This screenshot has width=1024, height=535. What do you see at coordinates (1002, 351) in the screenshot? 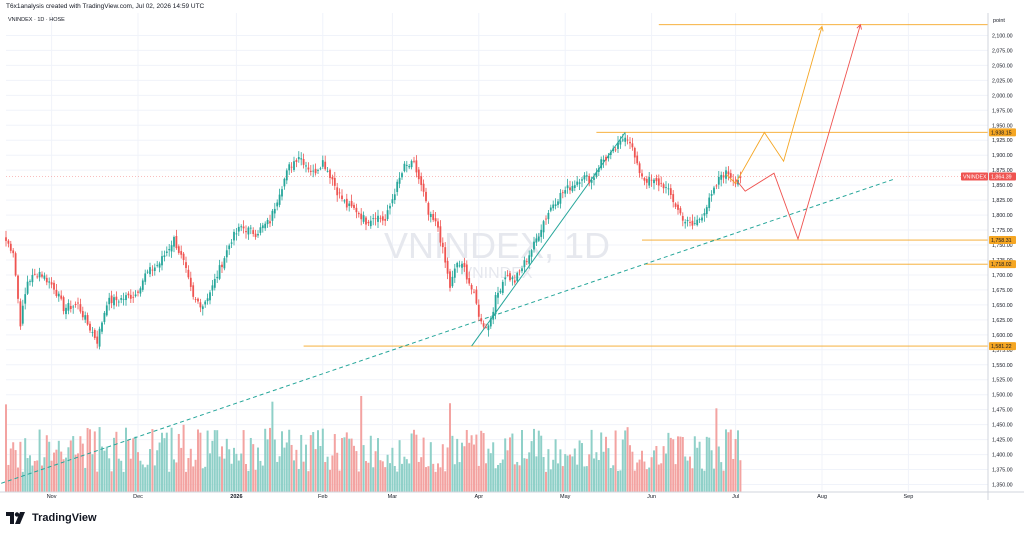
I see `price-tick-label: 1,575.00` at bounding box center [1002, 351].